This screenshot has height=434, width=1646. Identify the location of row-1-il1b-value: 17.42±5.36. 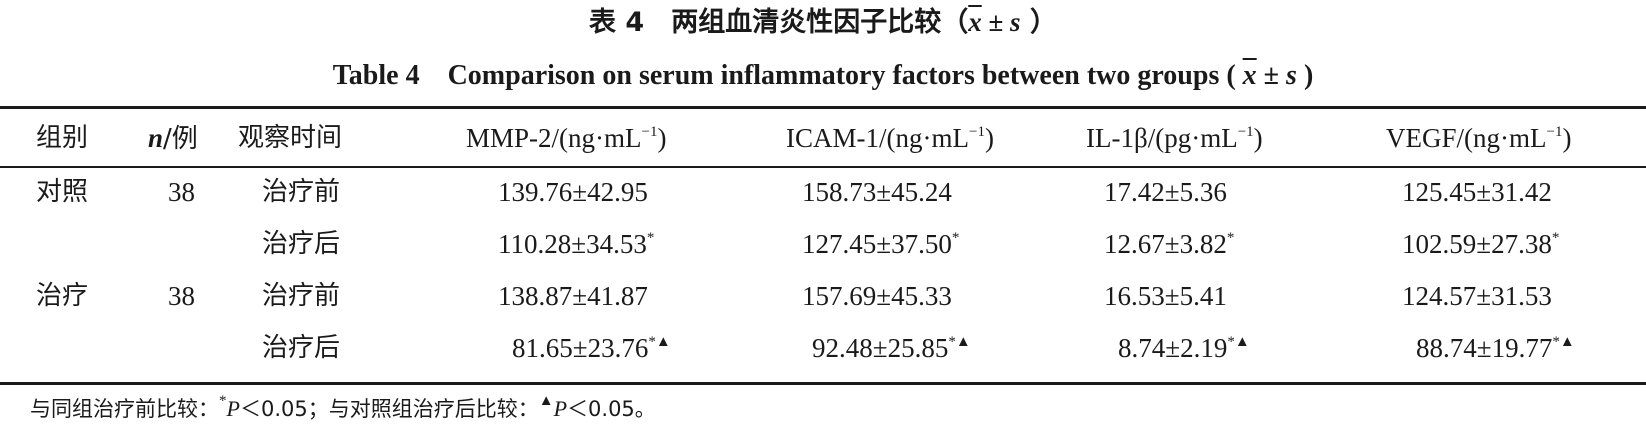
(1165, 192).